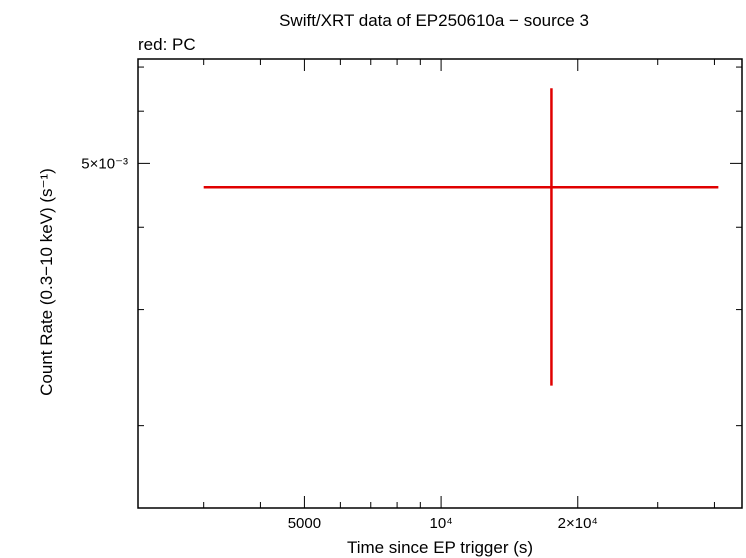 The height and width of the screenshot is (558, 746). I want to click on x-tick-label: 10⁴, so click(441, 523).